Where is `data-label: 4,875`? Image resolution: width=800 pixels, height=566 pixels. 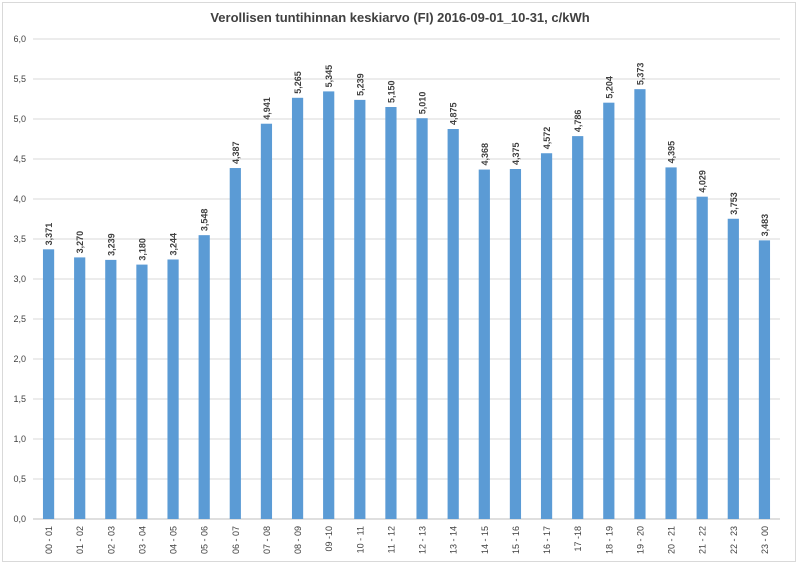
data-label: 4,875 is located at coordinates (454, 113).